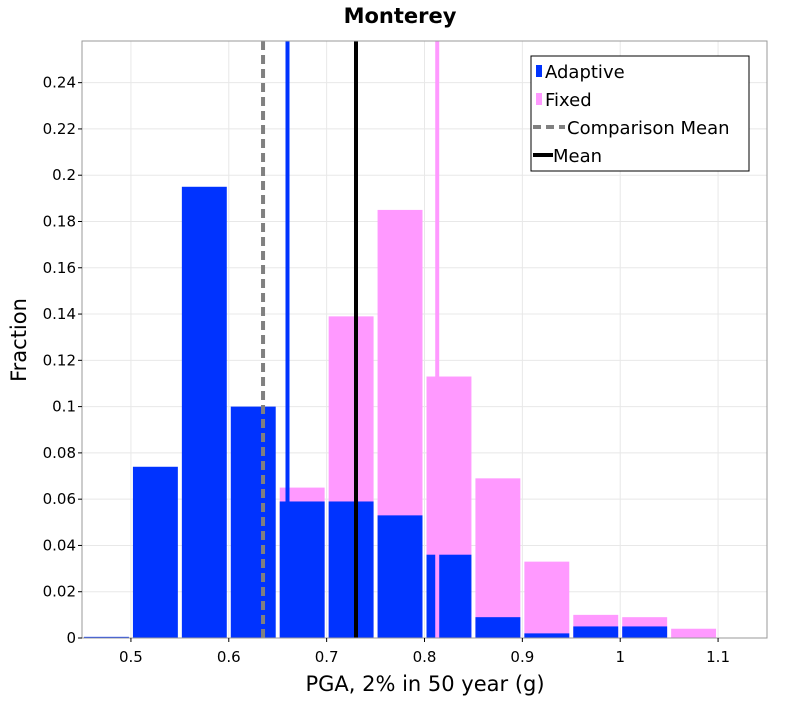 This screenshot has height=704, width=800. What do you see at coordinates (568, 100) in the screenshot?
I see `legend-label-fixed: Fixed` at bounding box center [568, 100].